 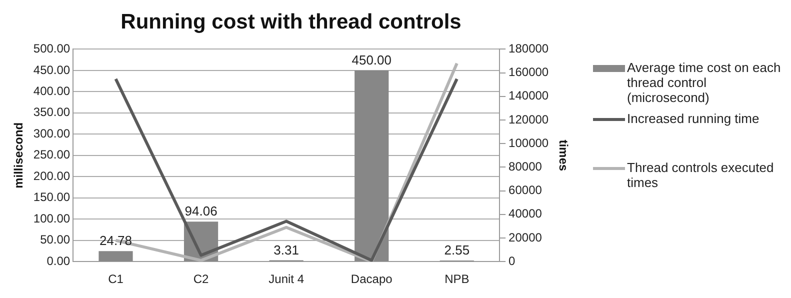 What do you see at coordinates (51, 91) in the screenshot?
I see `y-tick-label: 400.00` at bounding box center [51, 91].